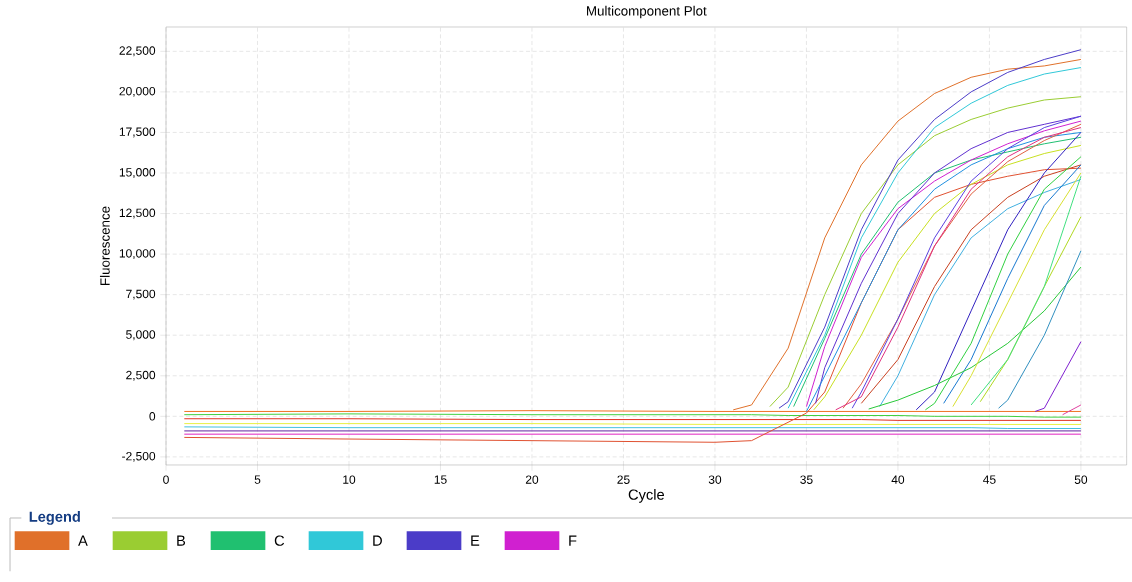  What do you see at coordinates (646, 496) in the screenshot?
I see `x-axis-title: Cycle` at bounding box center [646, 496].